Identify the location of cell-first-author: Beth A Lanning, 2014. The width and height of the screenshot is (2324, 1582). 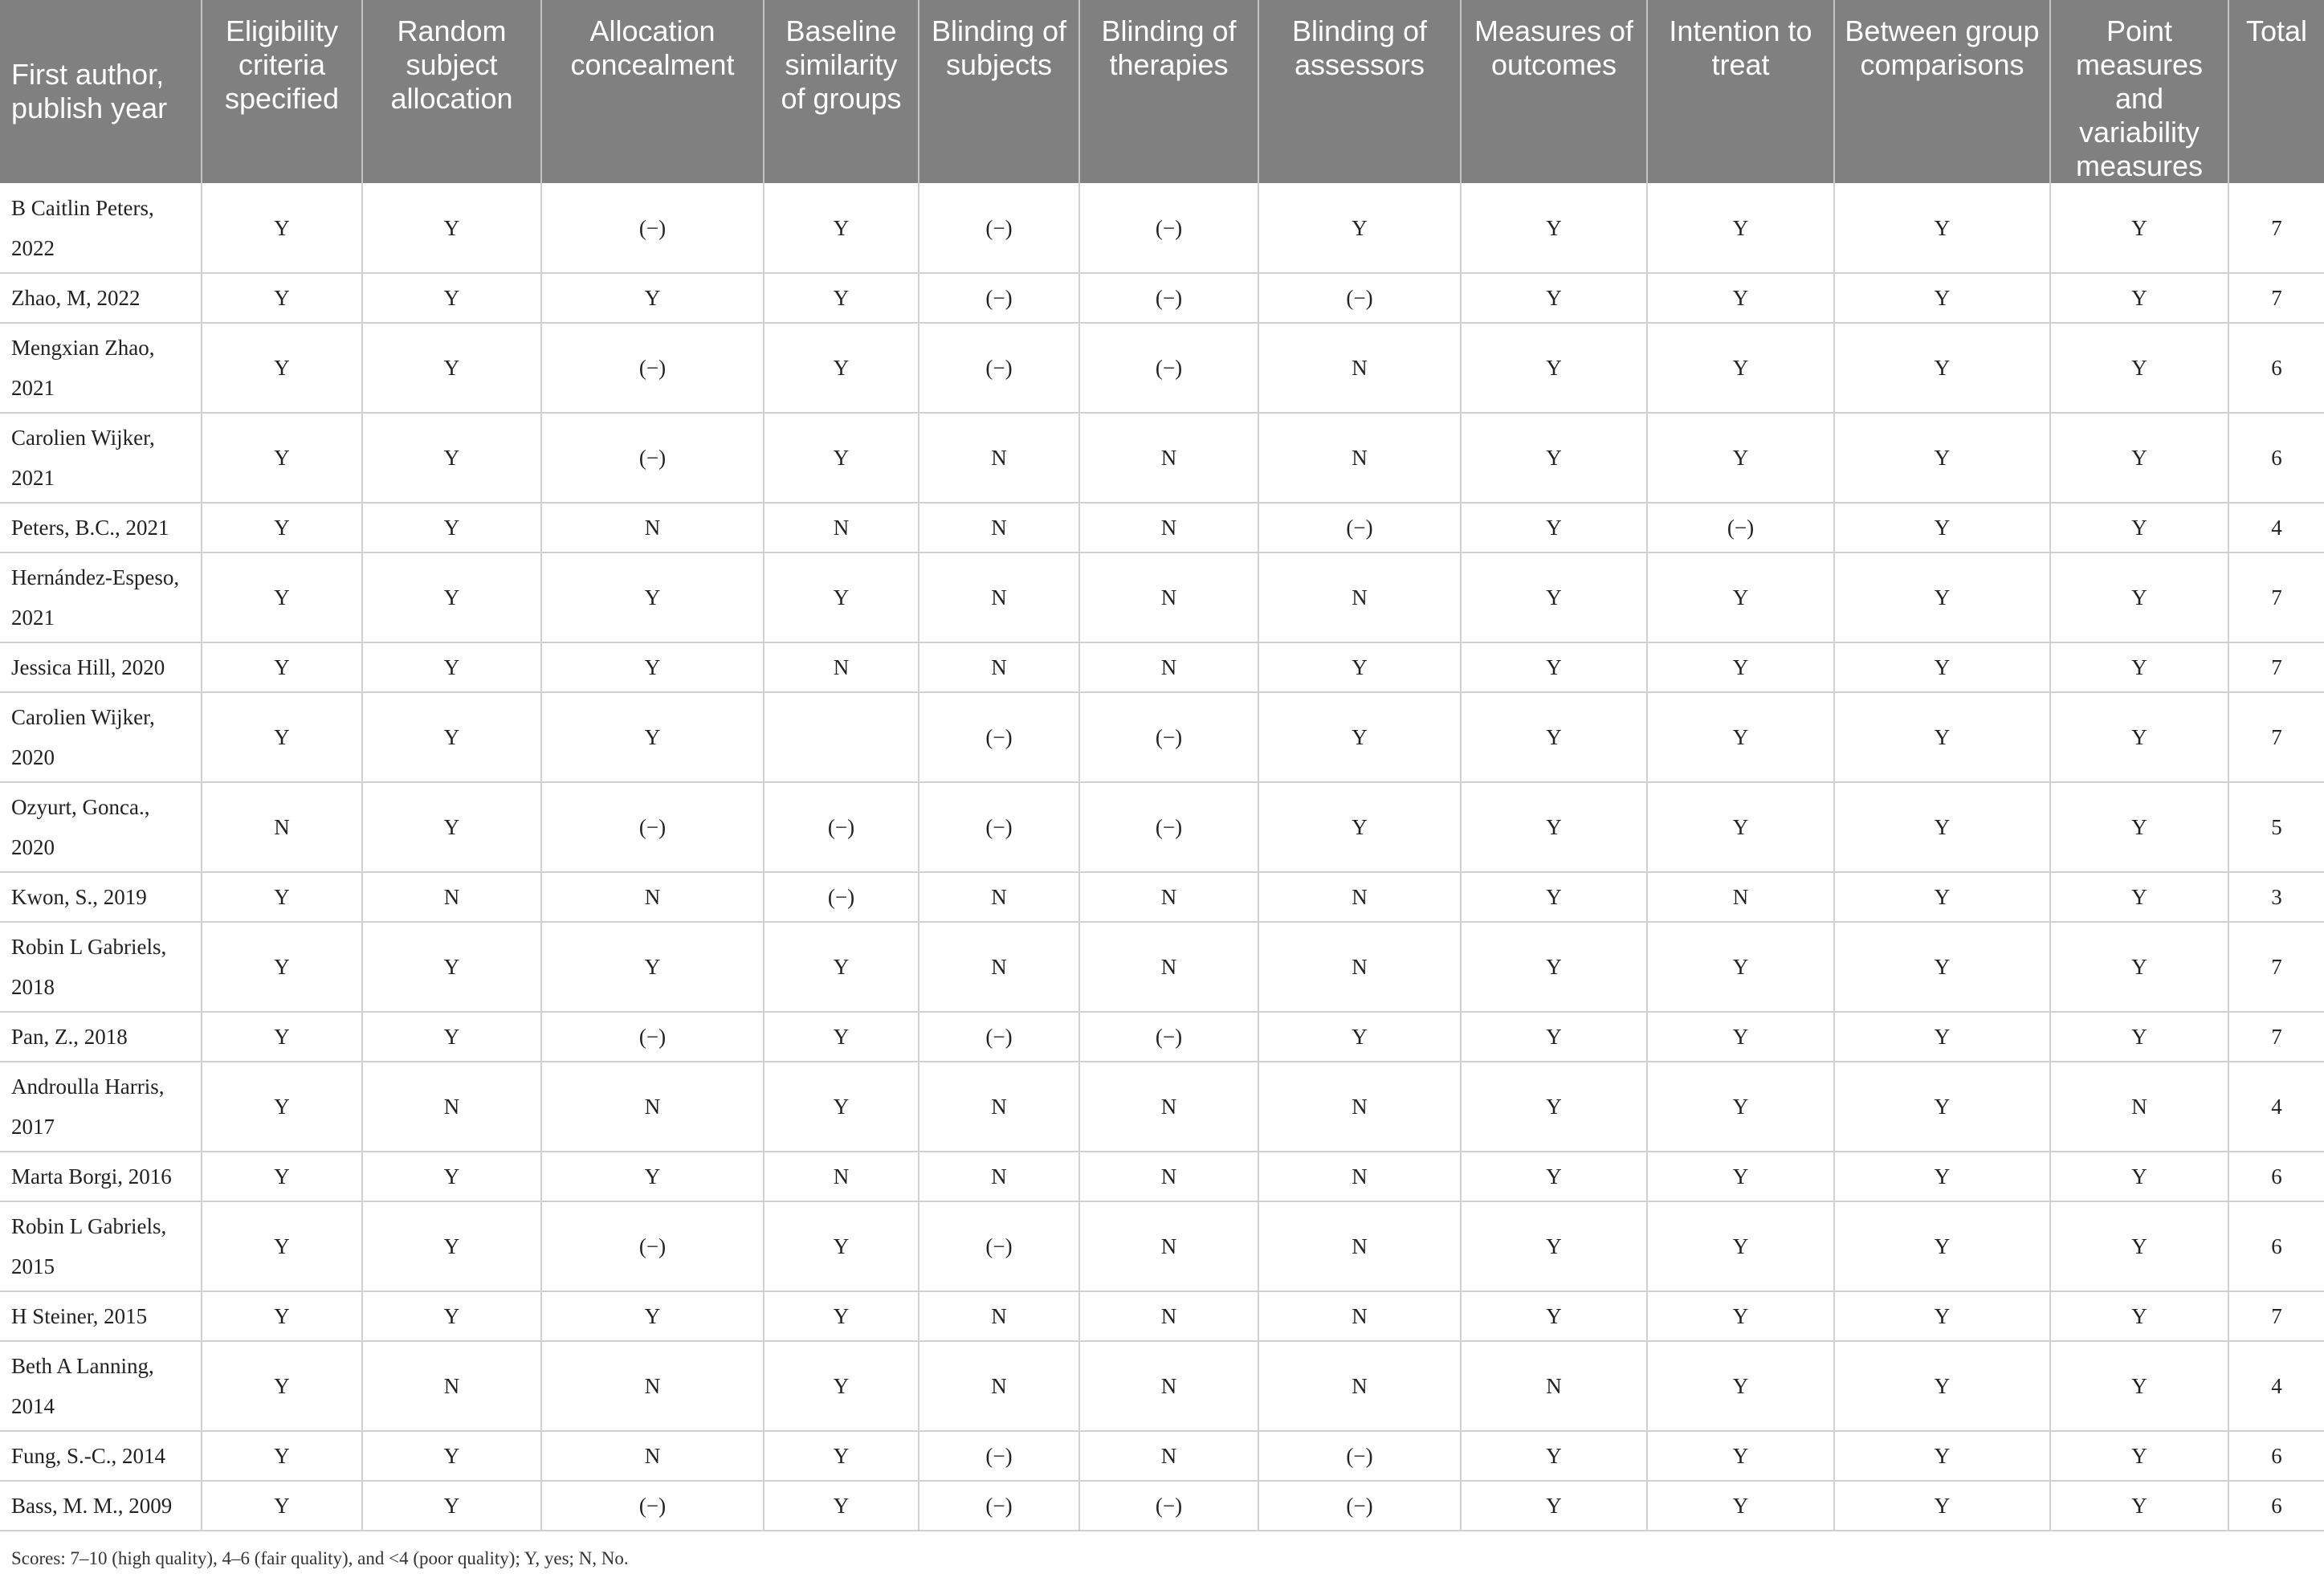
(101, 1387).